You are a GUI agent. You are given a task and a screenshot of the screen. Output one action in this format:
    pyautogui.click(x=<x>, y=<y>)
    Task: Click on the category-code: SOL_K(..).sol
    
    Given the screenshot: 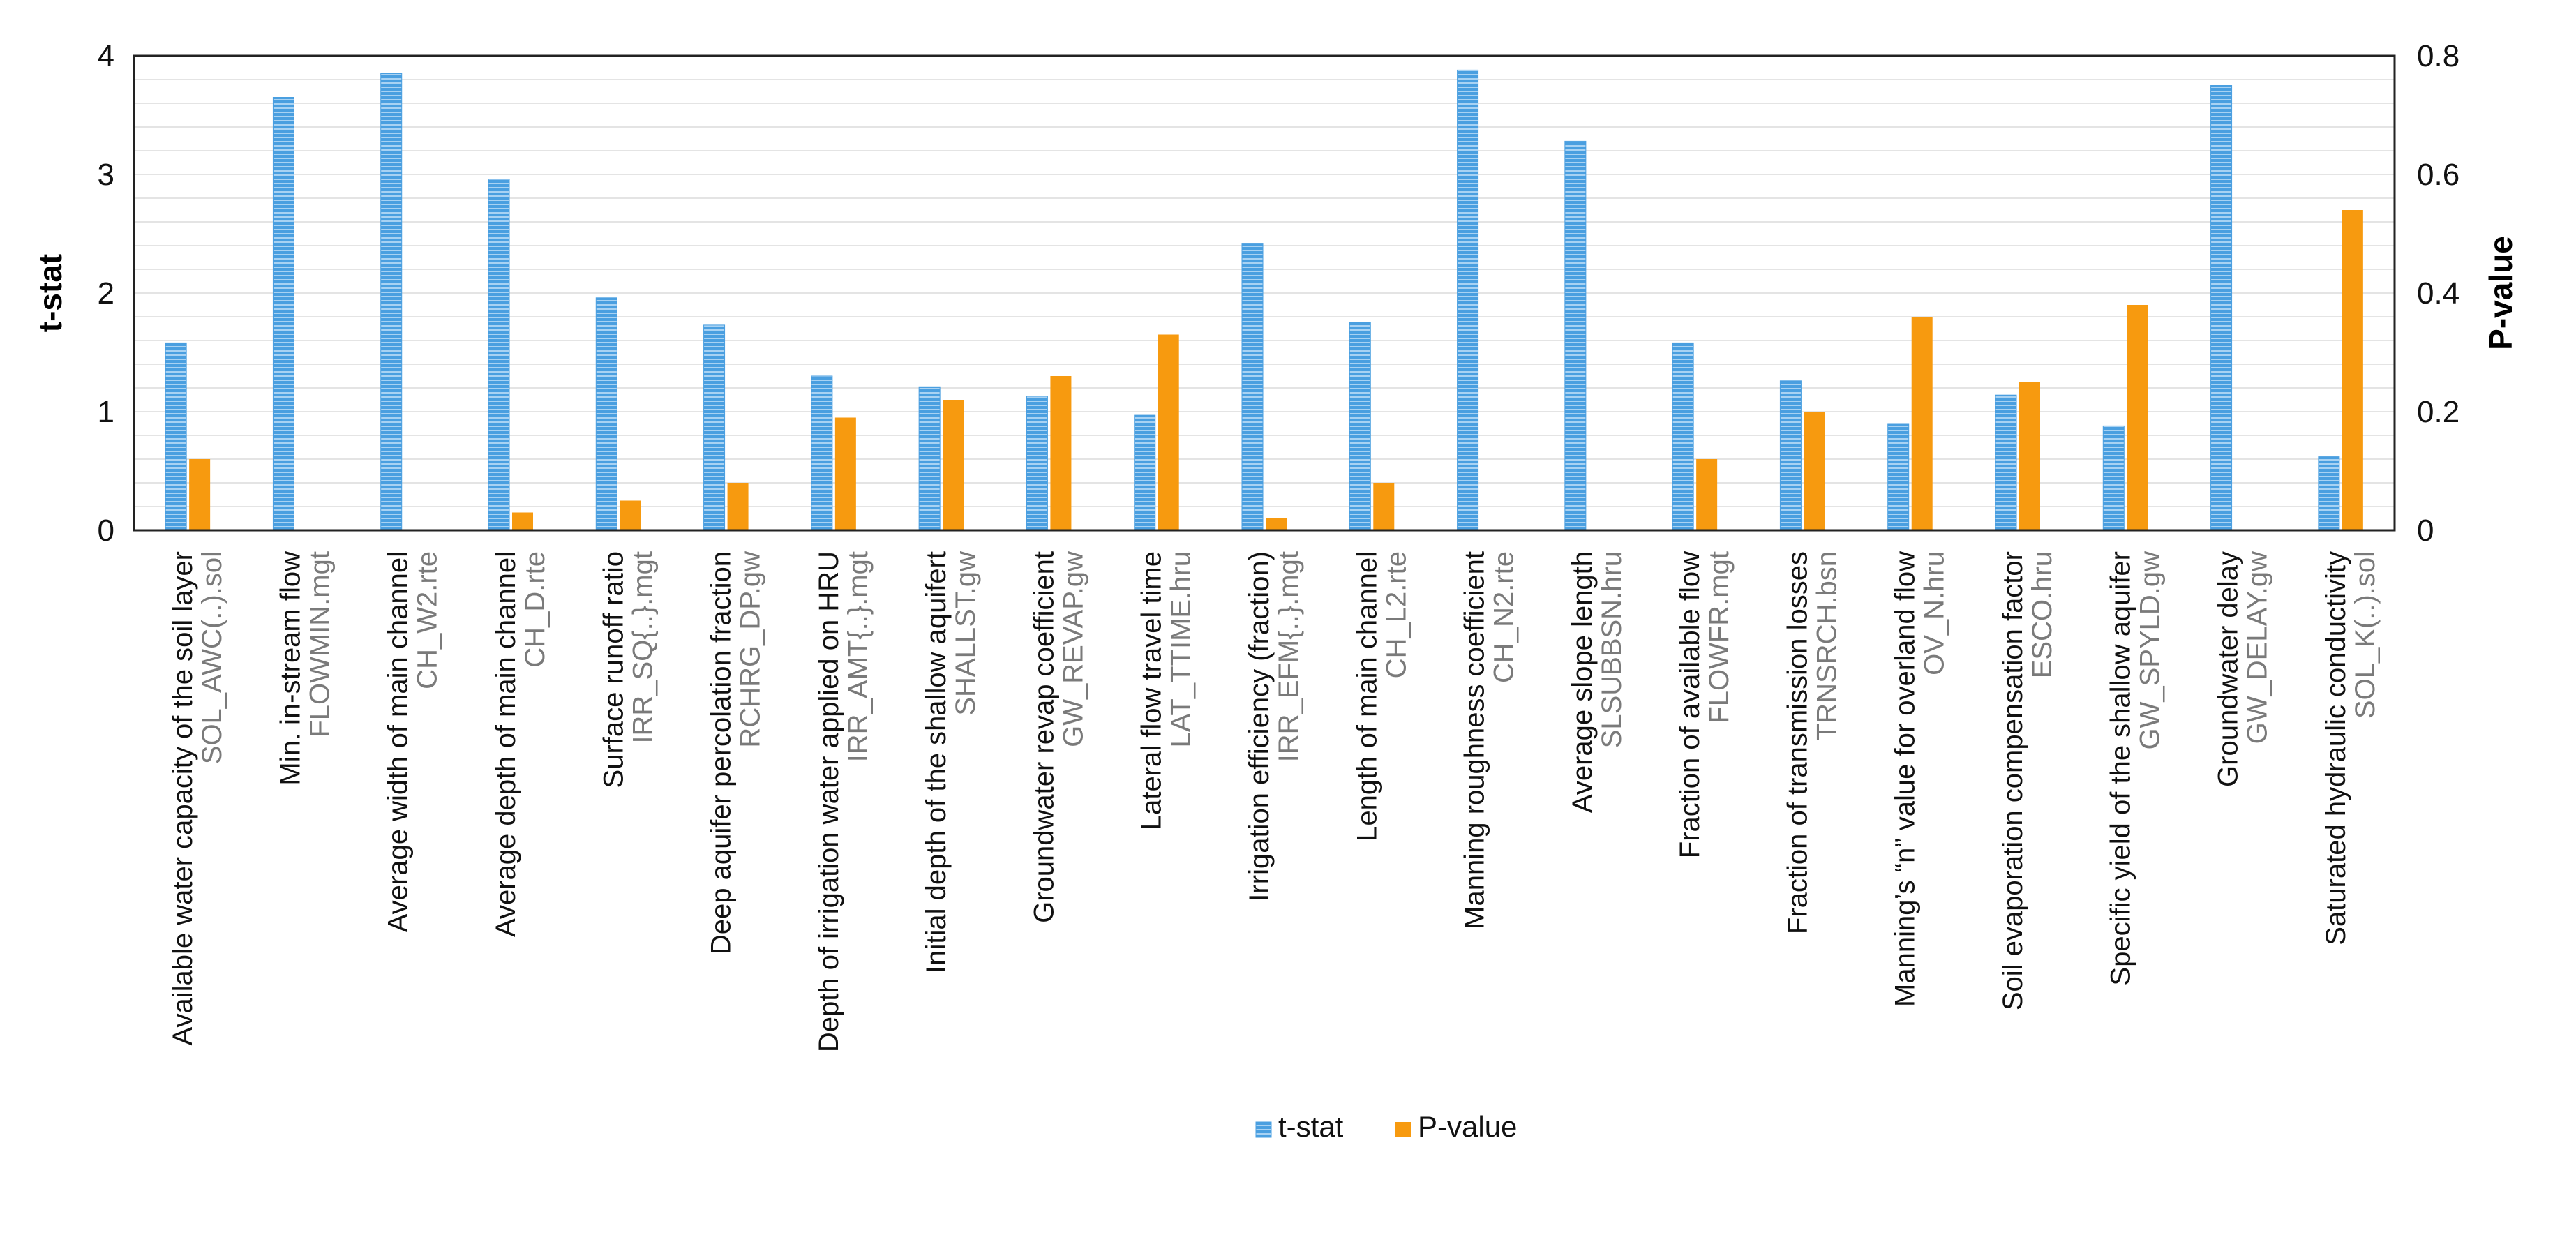 What is the action you would take?
    pyautogui.click(x=2365, y=635)
    